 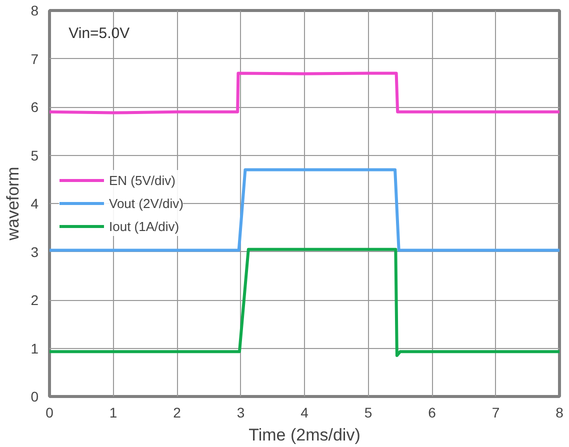 What do you see at coordinates (240, 412) in the screenshot?
I see `x-tick-label: 3` at bounding box center [240, 412].